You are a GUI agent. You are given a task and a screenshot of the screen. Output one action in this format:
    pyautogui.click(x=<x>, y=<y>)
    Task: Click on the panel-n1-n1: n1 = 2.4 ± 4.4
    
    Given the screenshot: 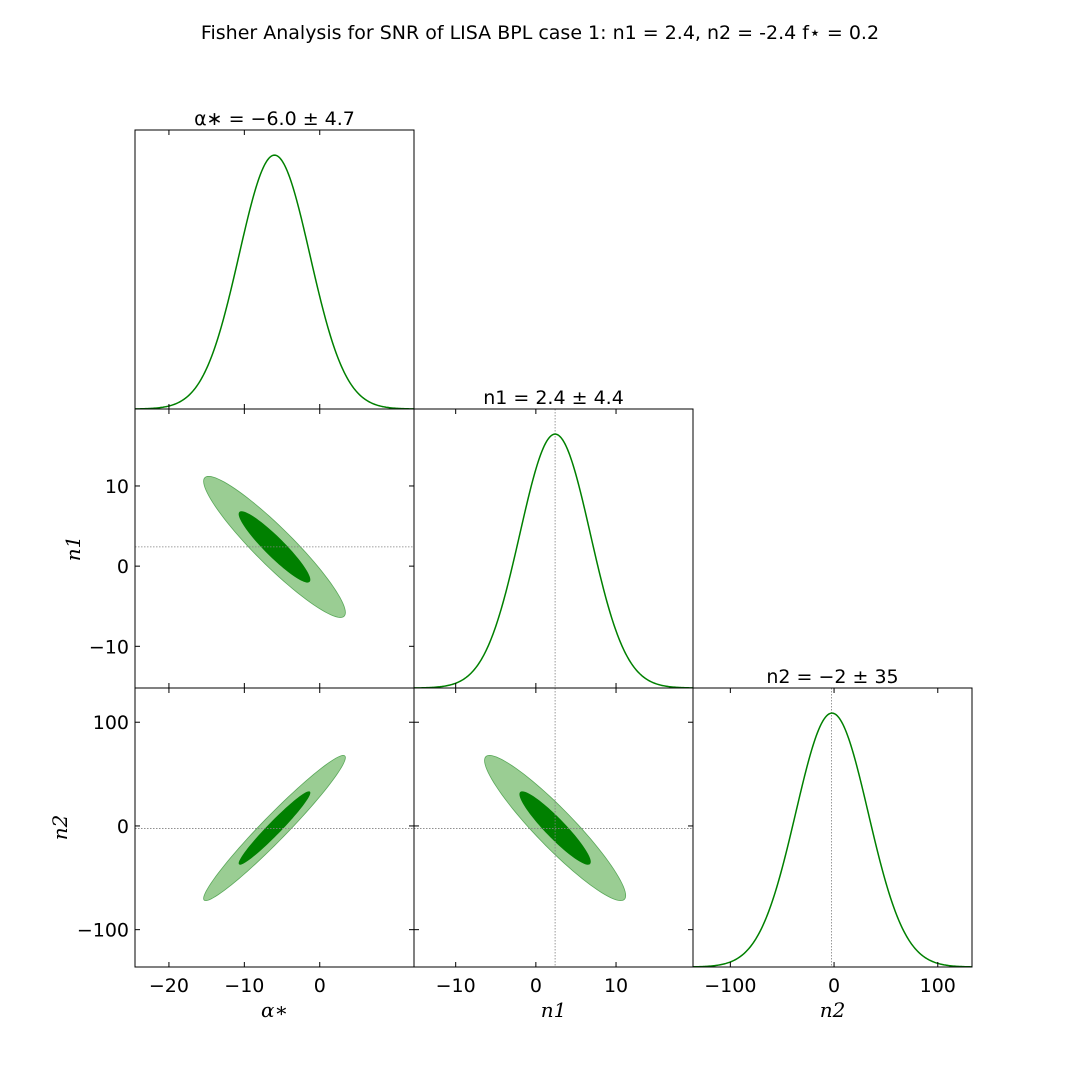 What is the action you would take?
    pyautogui.click(x=553, y=538)
    